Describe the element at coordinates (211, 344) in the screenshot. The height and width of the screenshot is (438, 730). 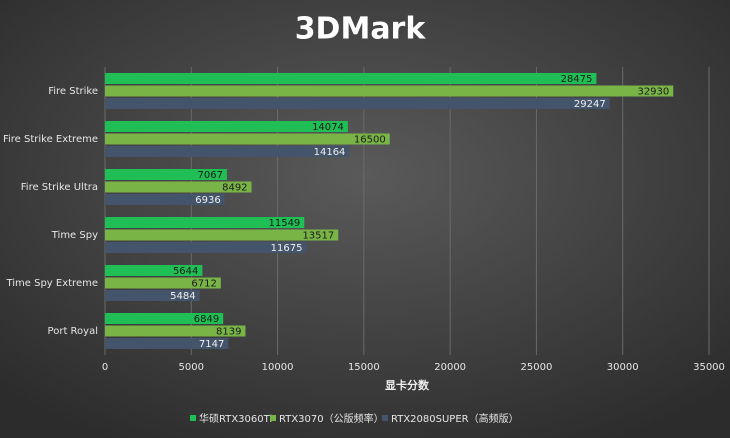
I see `value-label: 7147` at that location.